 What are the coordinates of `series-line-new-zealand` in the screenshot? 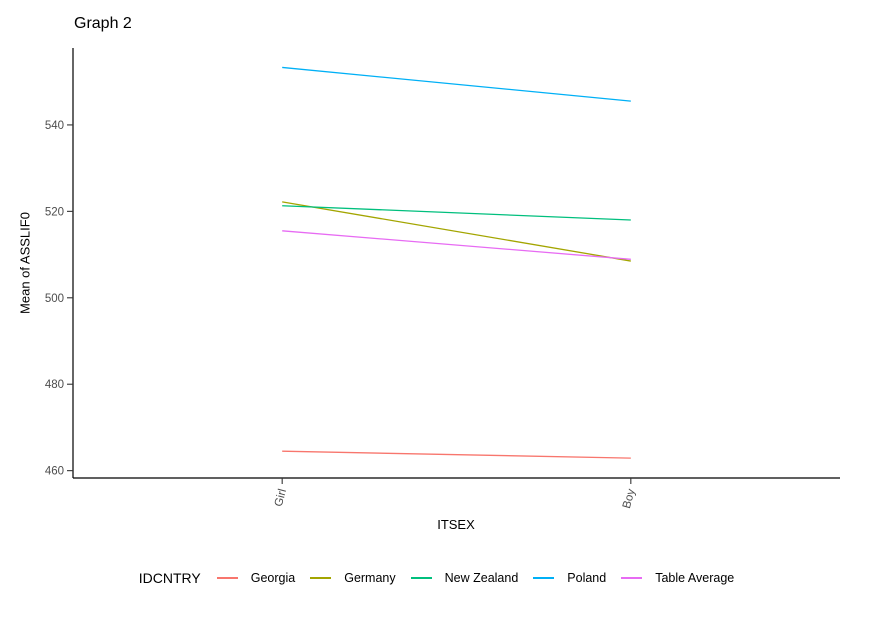 It's located at (456, 213).